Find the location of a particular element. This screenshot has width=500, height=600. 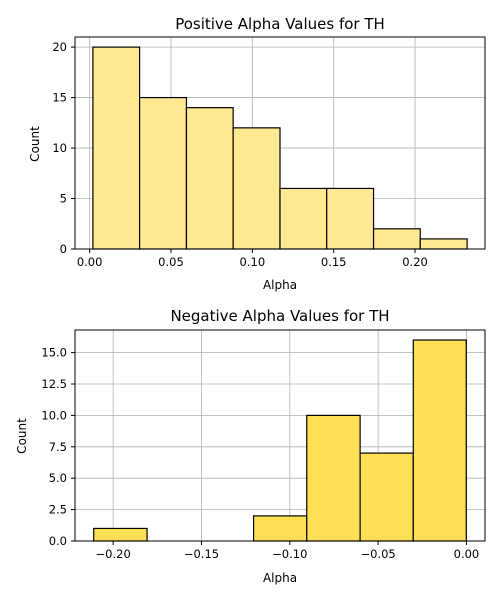

y-tick-label: 12.5 is located at coordinates (54, 384).